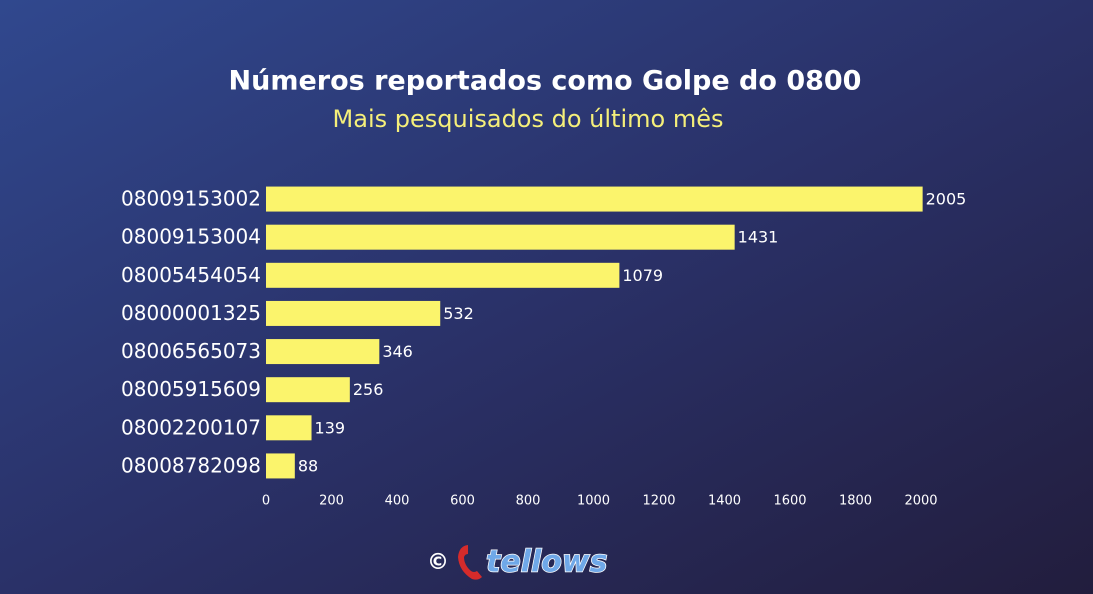 Image resolution: width=1093 pixels, height=594 pixels. Describe the element at coordinates (462, 501) in the screenshot. I see `x-tick-label: 600` at that location.